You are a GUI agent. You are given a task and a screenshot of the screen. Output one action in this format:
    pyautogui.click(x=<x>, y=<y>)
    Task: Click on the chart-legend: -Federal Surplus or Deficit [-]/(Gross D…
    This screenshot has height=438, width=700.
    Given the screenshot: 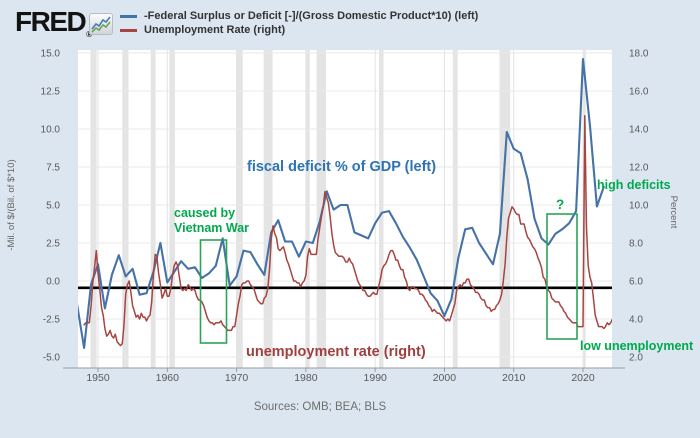 What is the action you would take?
    pyautogui.click(x=299, y=23)
    